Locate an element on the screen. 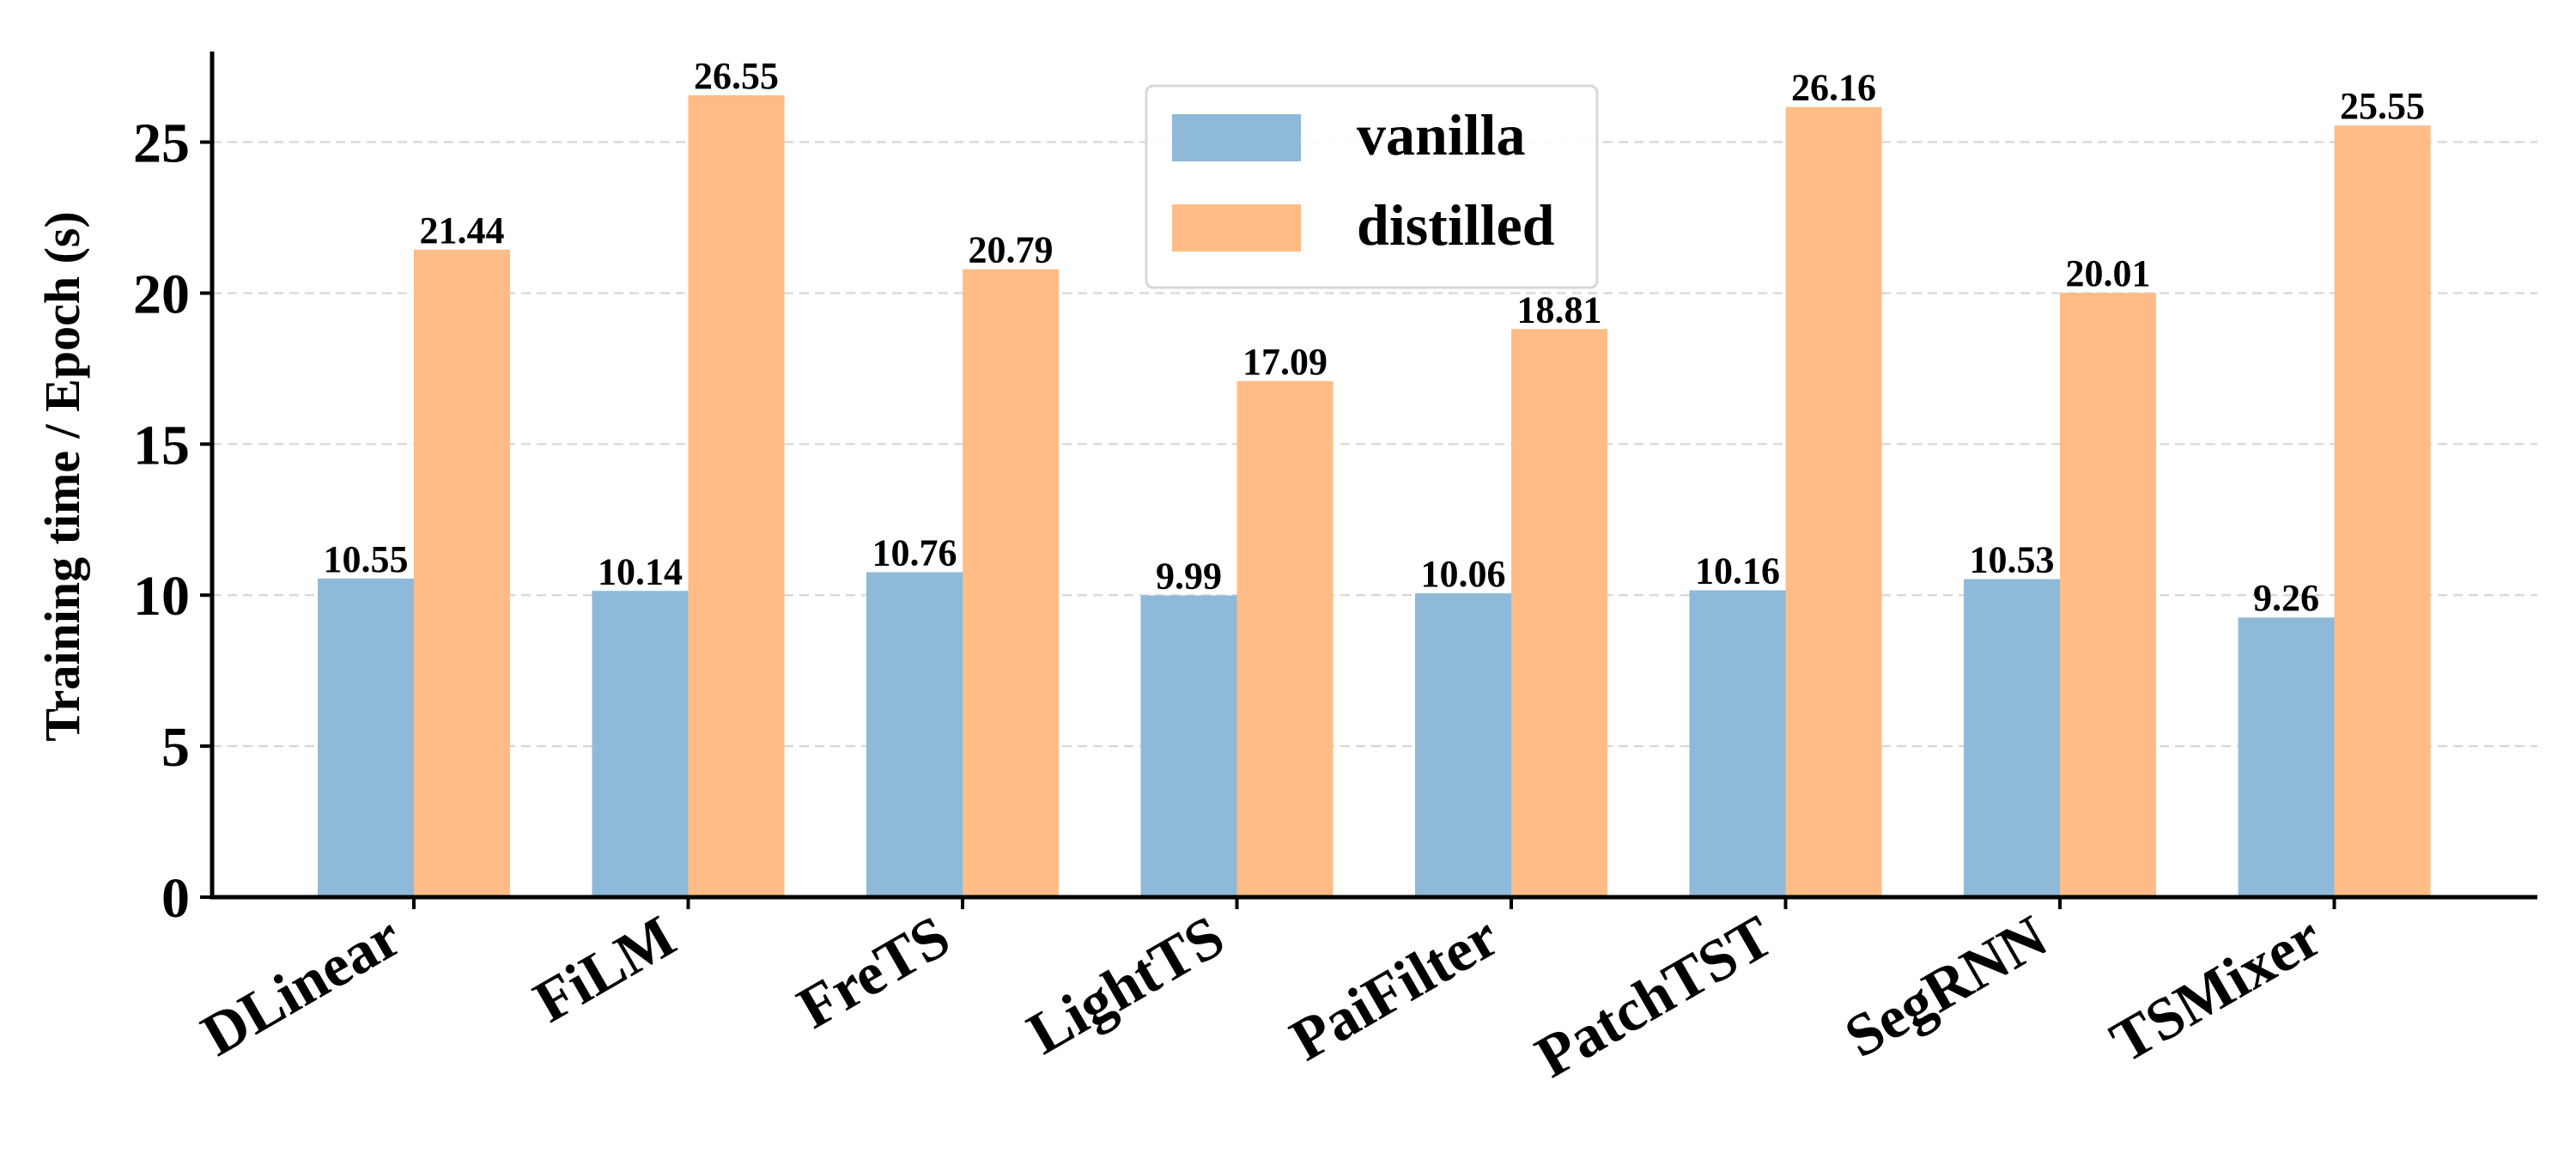 Image resolution: width=2576 pixels, height=1159 pixels. y-axis-label: Training time / Epoch (s) is located at coordinates (62, 476).